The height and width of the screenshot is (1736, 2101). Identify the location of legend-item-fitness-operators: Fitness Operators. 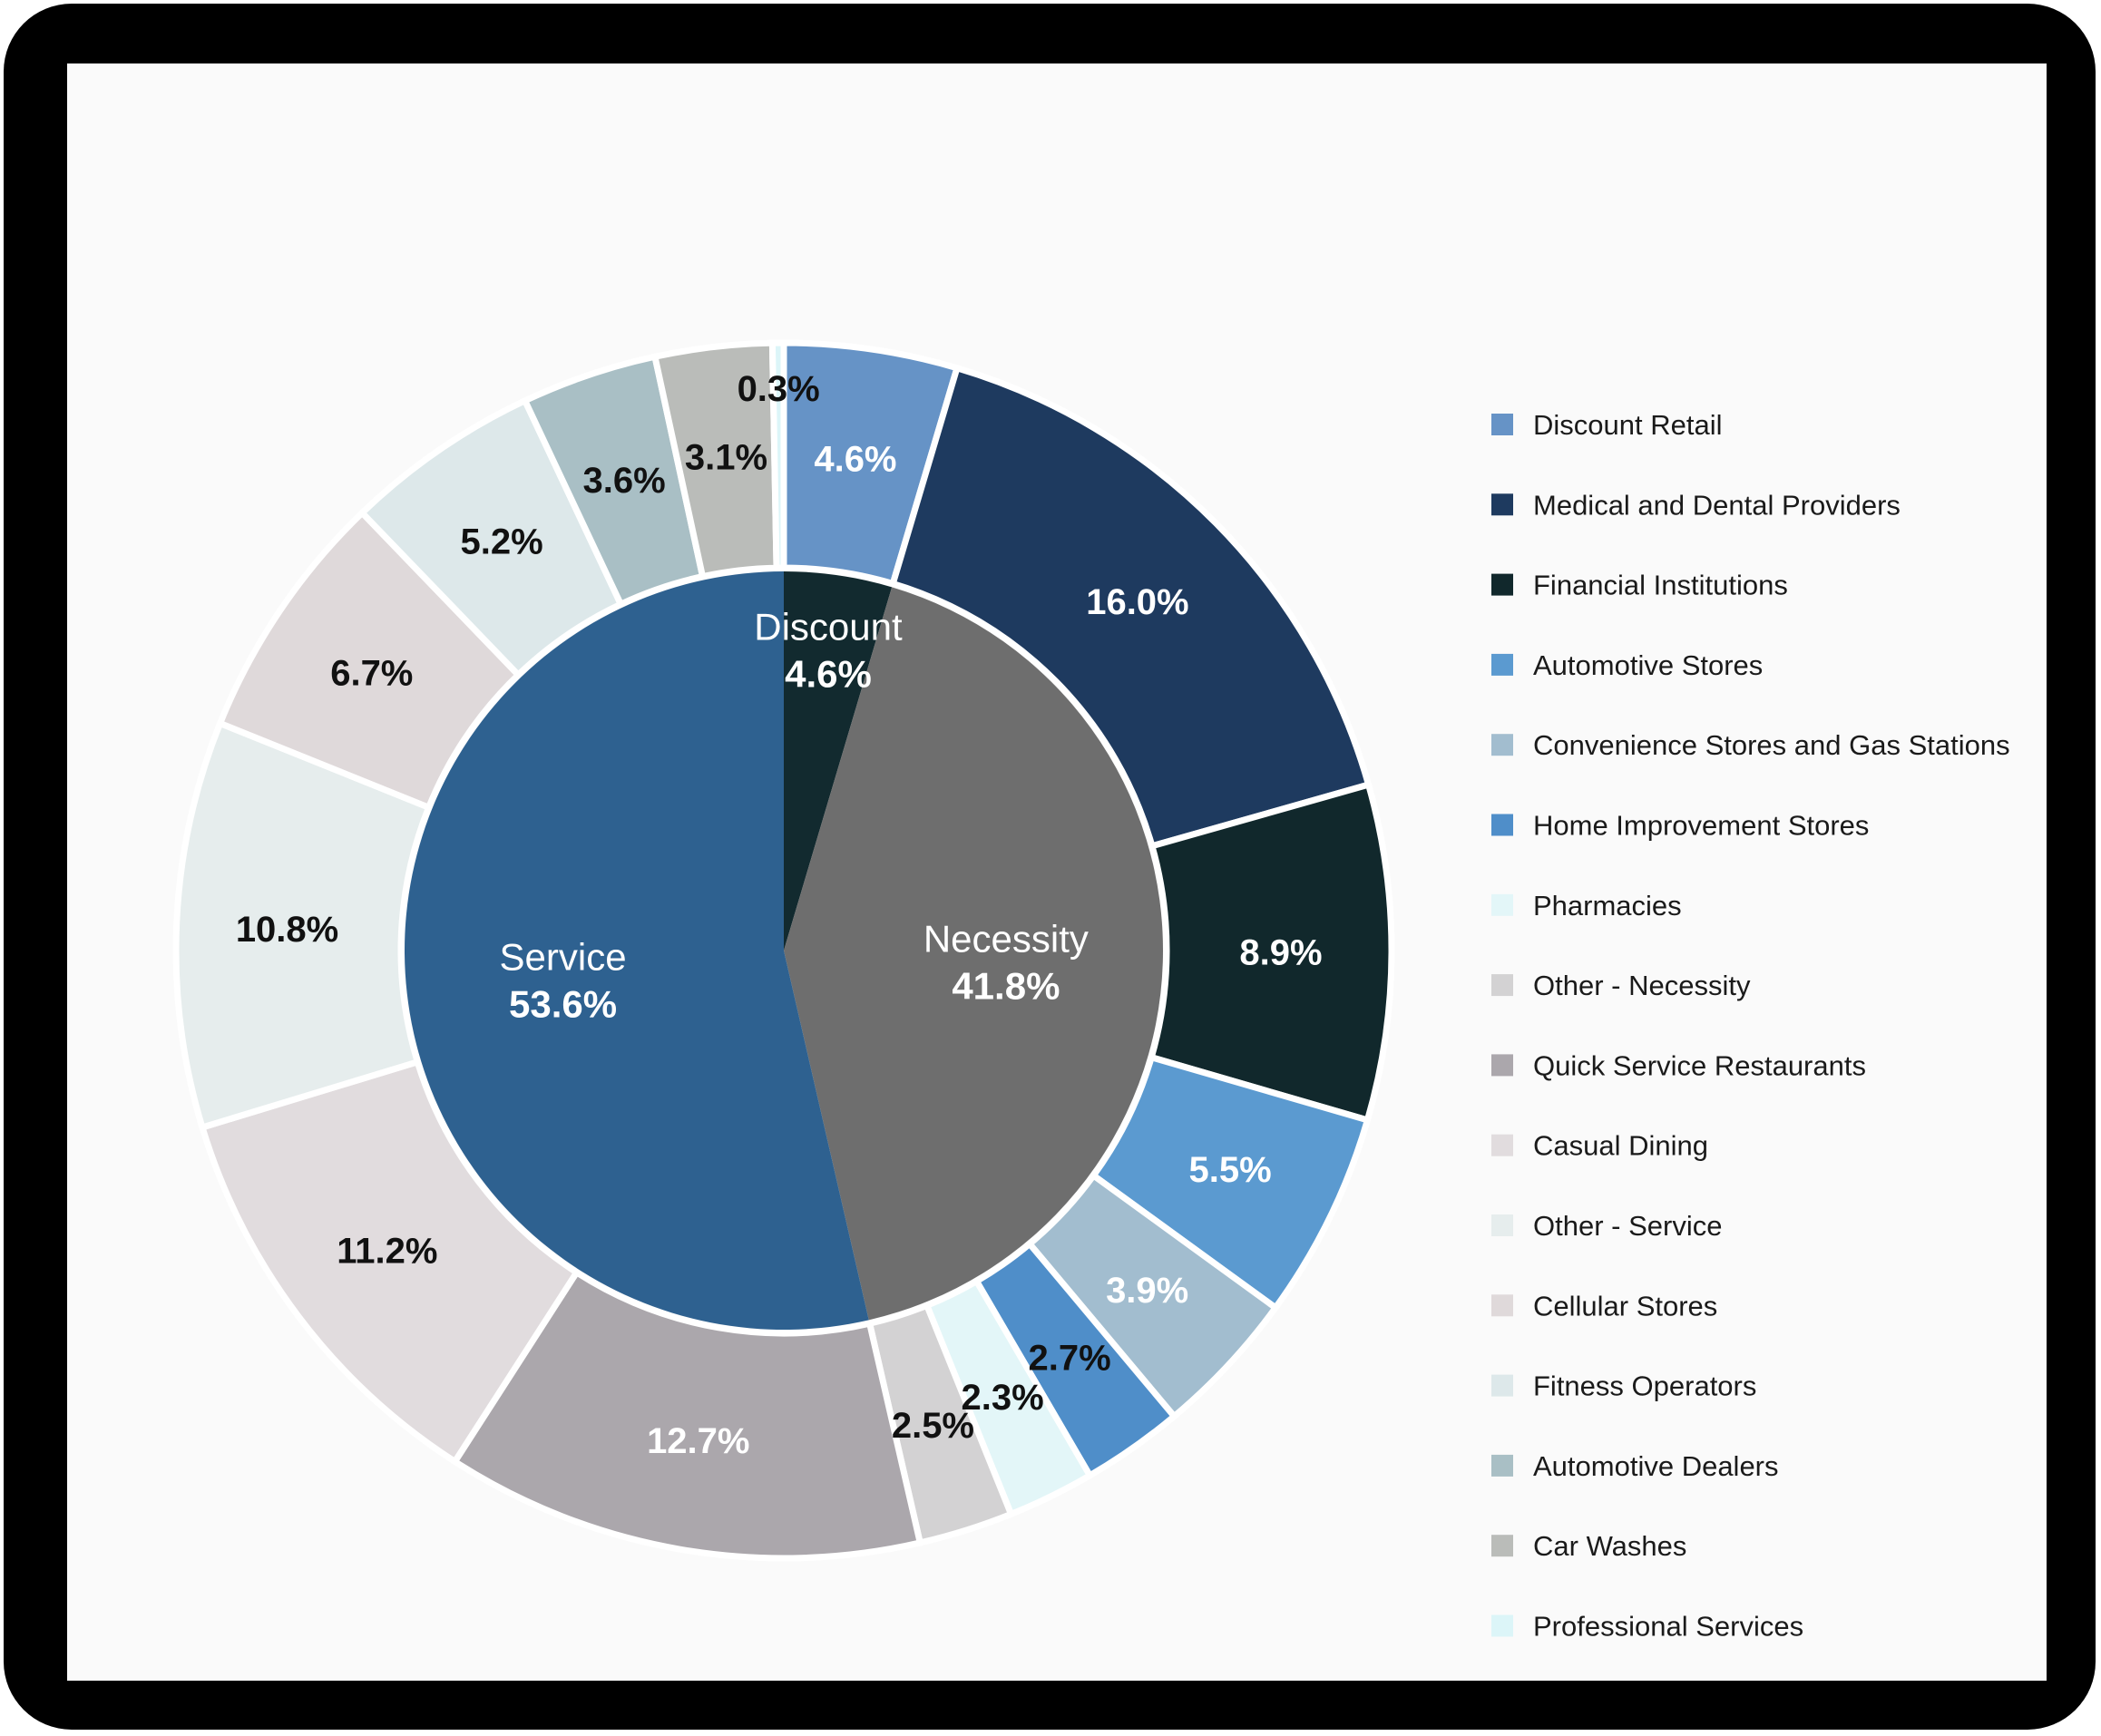
(1623, 1386).